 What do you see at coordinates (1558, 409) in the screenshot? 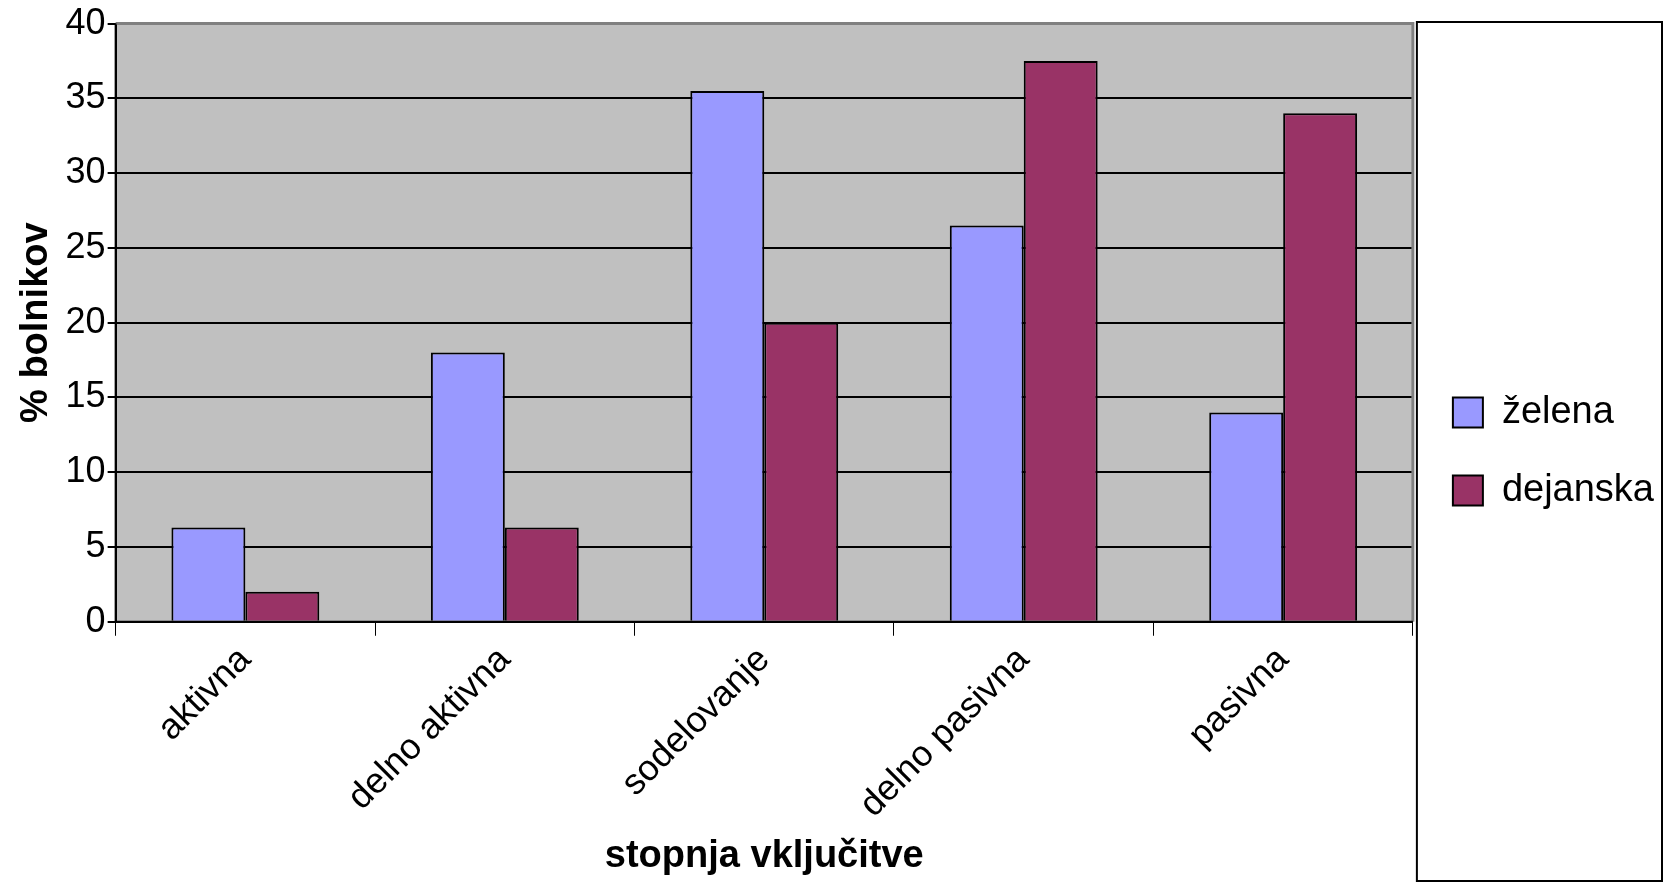
I see `legend-label: želena` at bounding box center [1558, 409].